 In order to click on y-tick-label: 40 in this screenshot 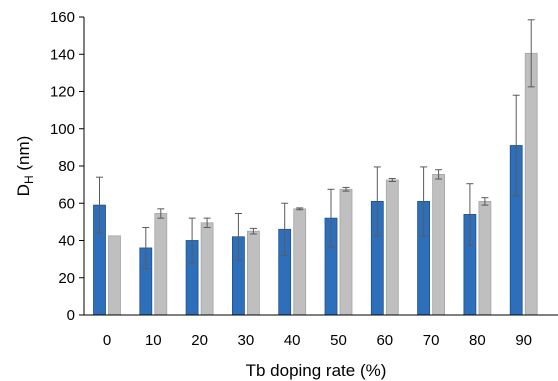, I will do `click(66, 241)`.